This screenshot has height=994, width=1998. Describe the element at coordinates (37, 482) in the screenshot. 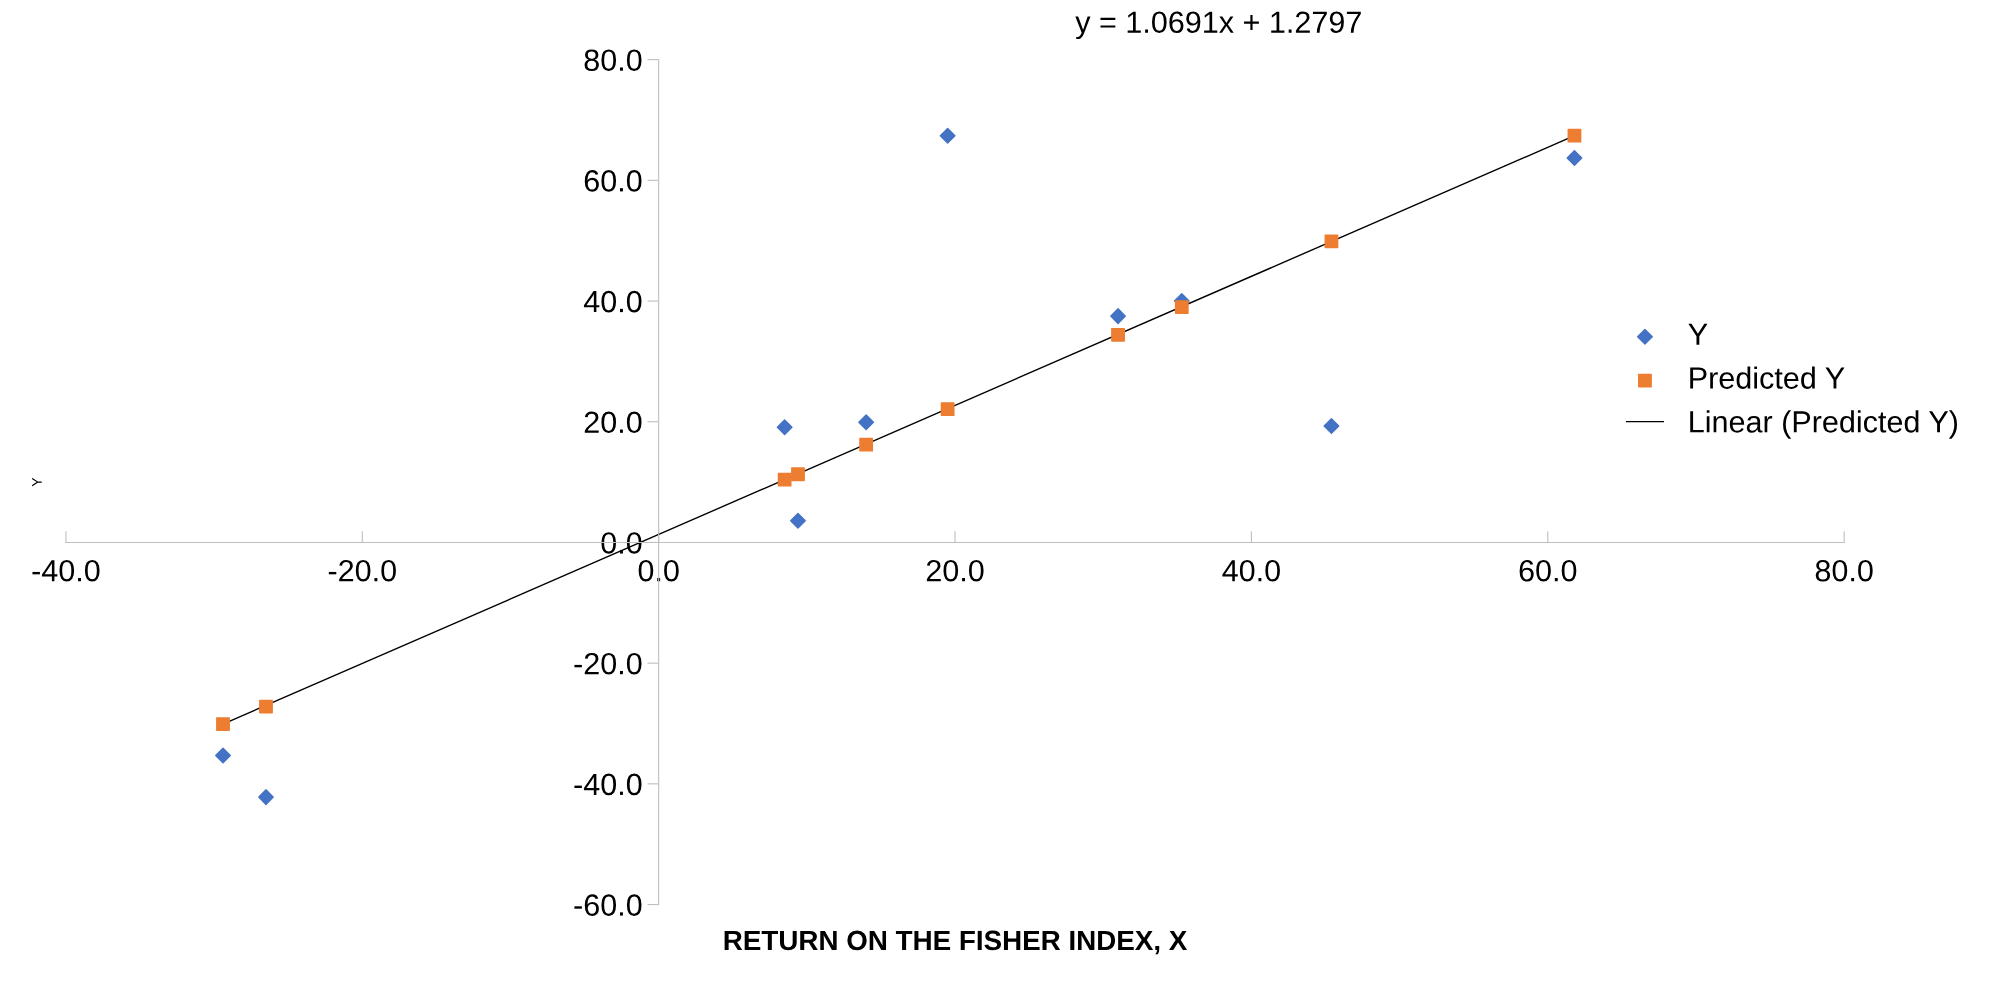

I see `y-axis-title: Y` at that location.